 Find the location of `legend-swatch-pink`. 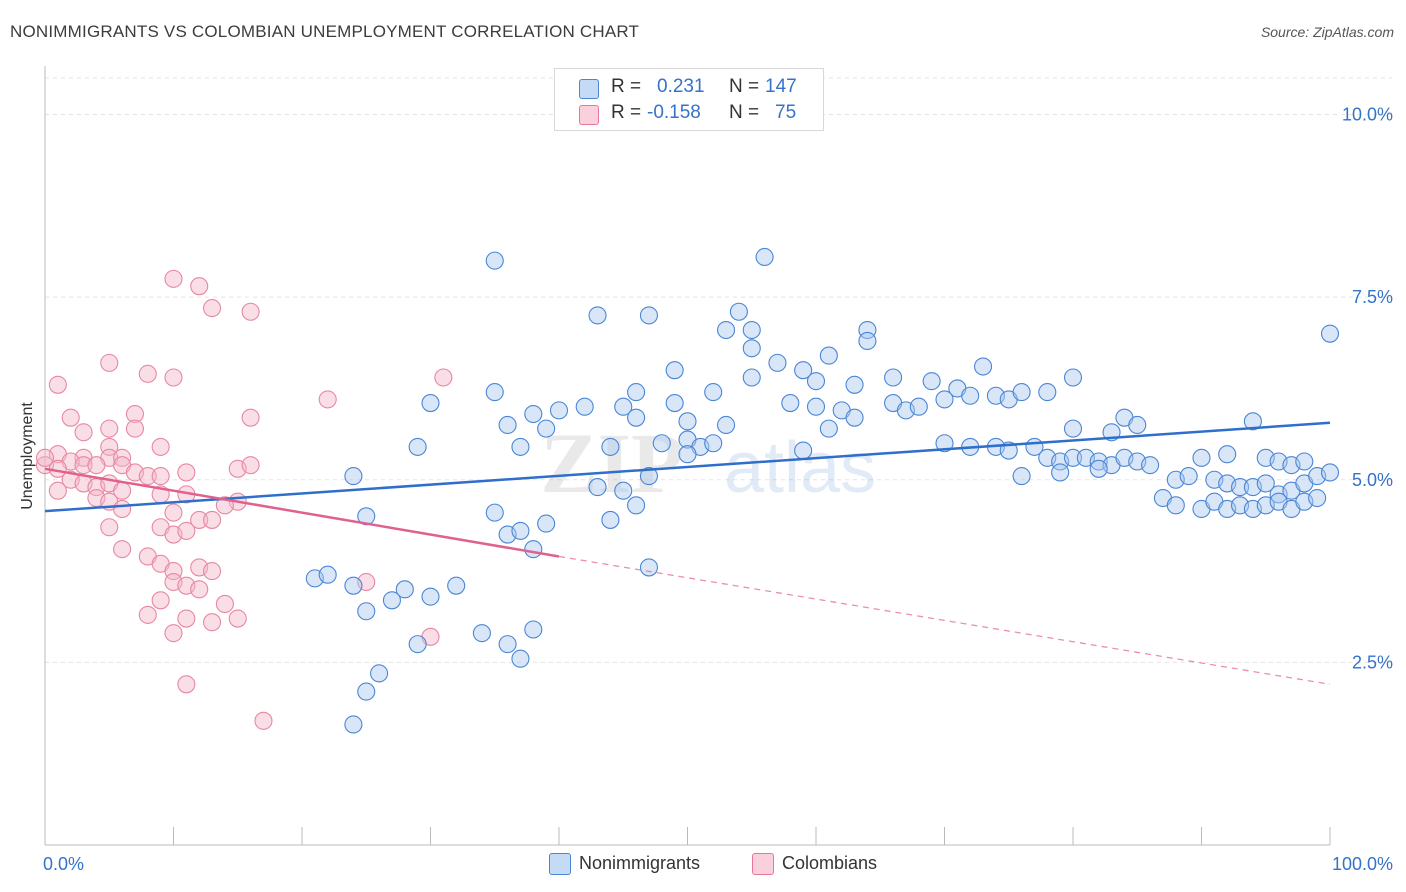

legend-swatch-pink is located at coordinates (763, 864).